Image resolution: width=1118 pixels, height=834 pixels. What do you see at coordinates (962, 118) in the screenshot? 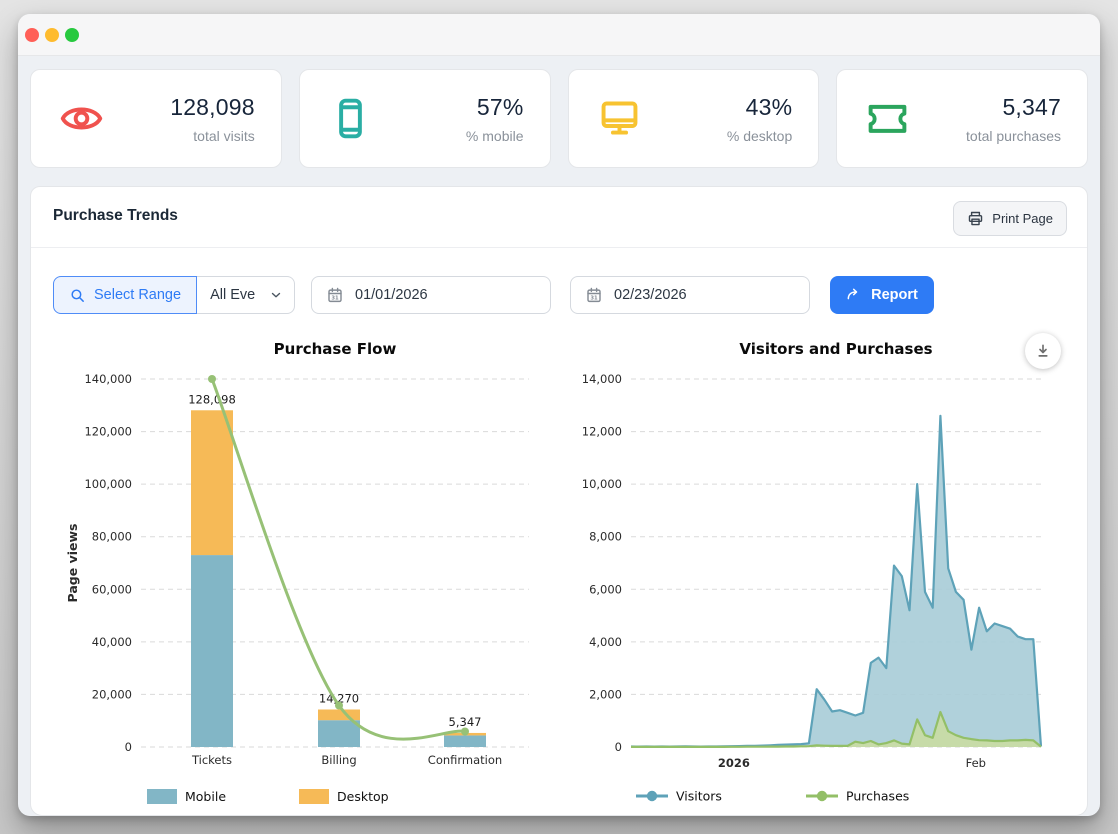
I see `stat-card-total-purchases: 5,347 total purchases` at bounding box center [962, 118].